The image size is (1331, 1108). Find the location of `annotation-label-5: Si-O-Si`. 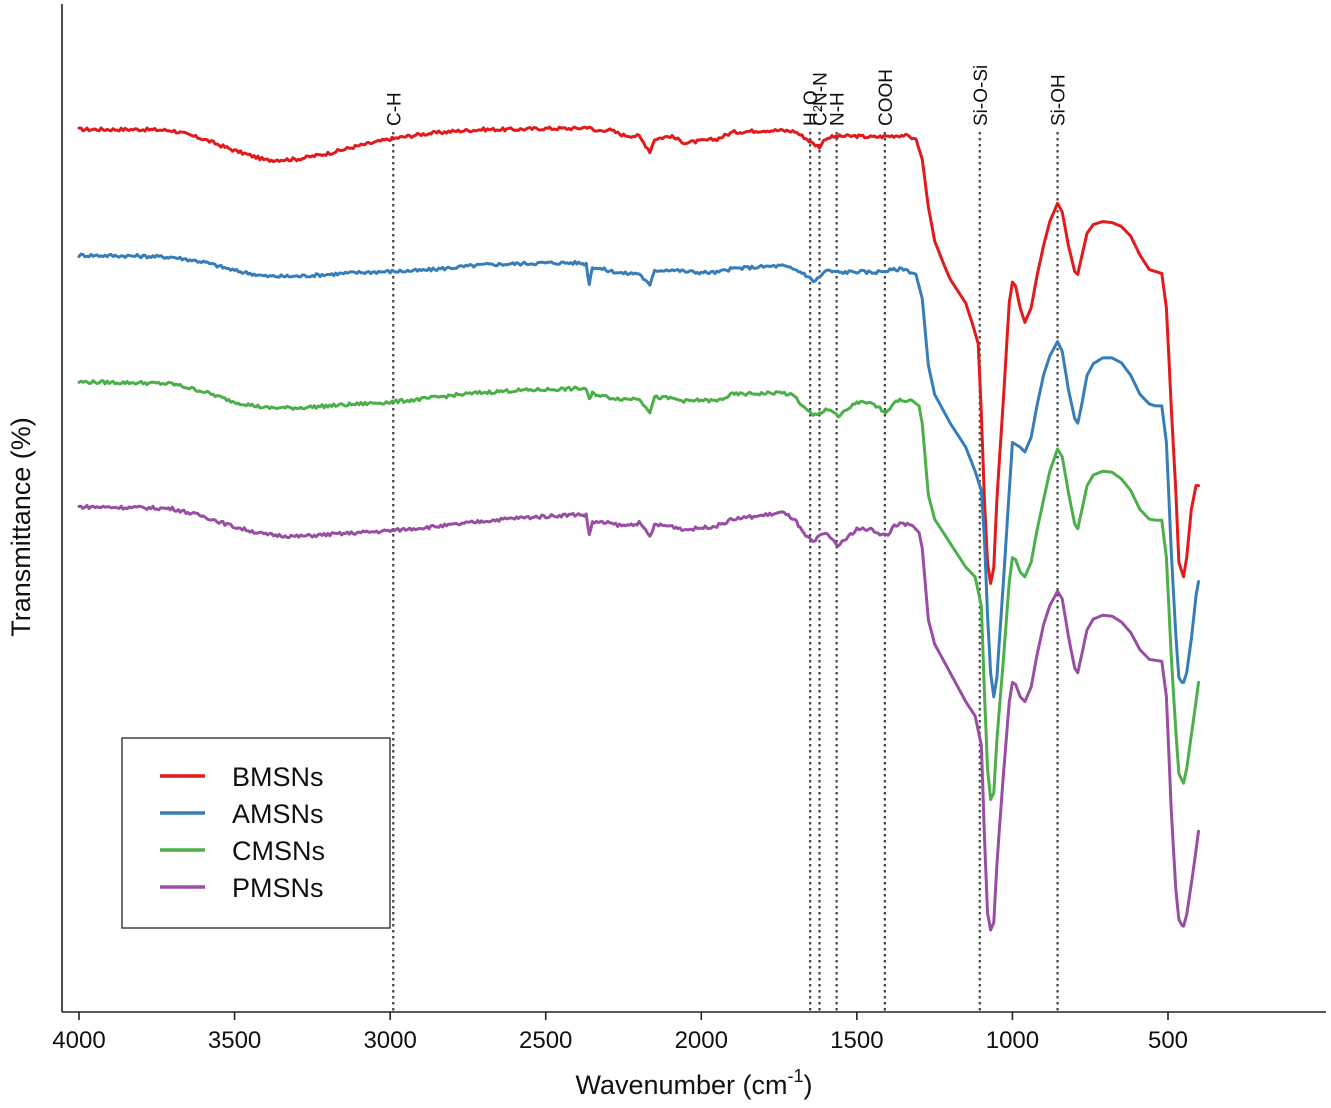

annotation-label-5: Si-O-Si is located at coordinates (981, 95).